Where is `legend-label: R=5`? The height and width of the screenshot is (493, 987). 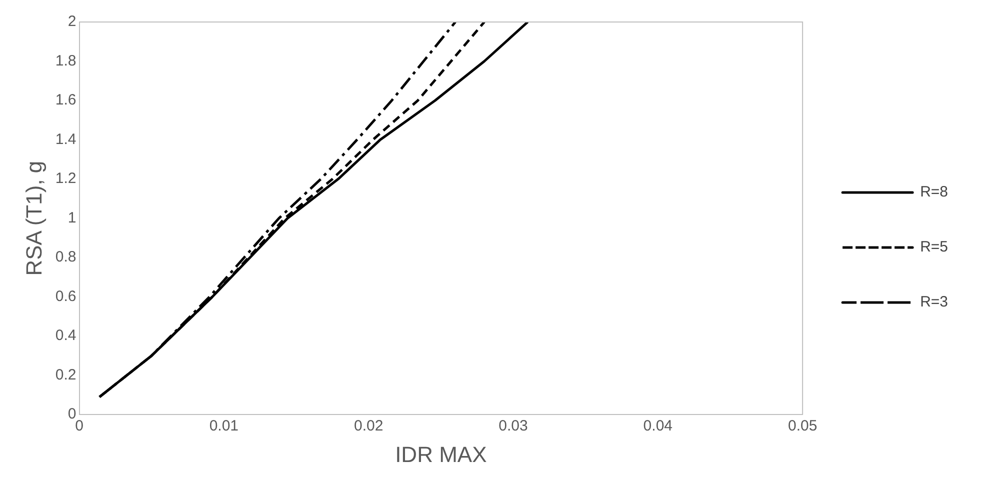 legend-label: R=5 is located at coordinates (934, 247).